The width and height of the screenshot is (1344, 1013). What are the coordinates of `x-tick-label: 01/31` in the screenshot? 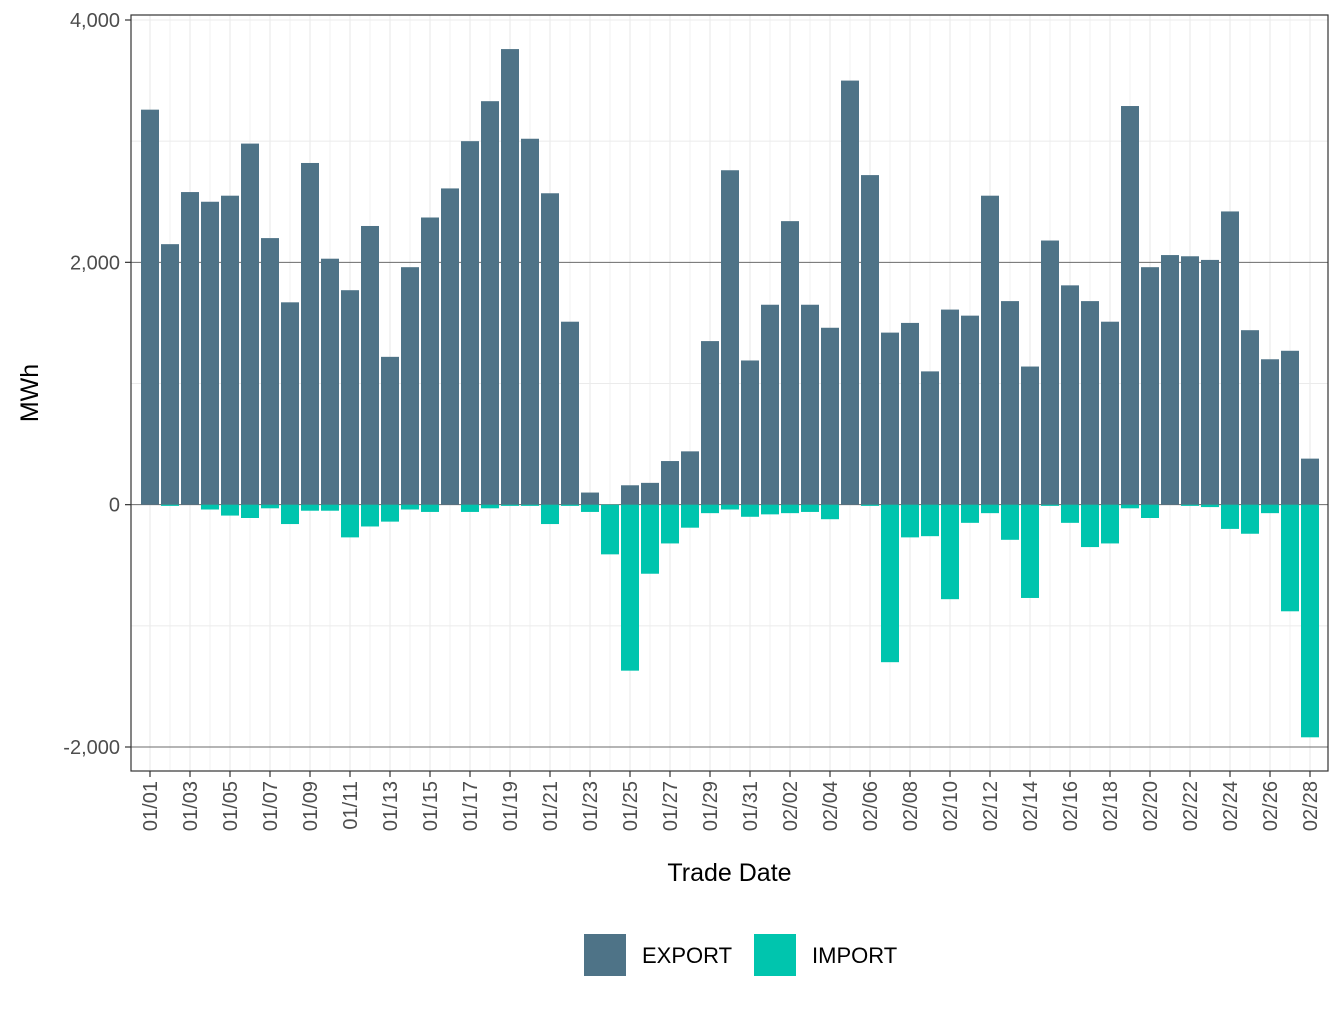 It's located at (751, 806).